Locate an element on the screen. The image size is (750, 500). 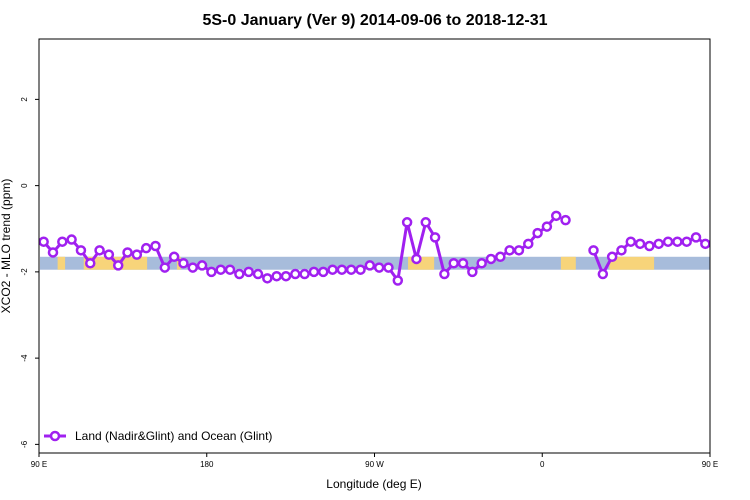
y-tick-label: -4 is located at coordinates (24, 358).